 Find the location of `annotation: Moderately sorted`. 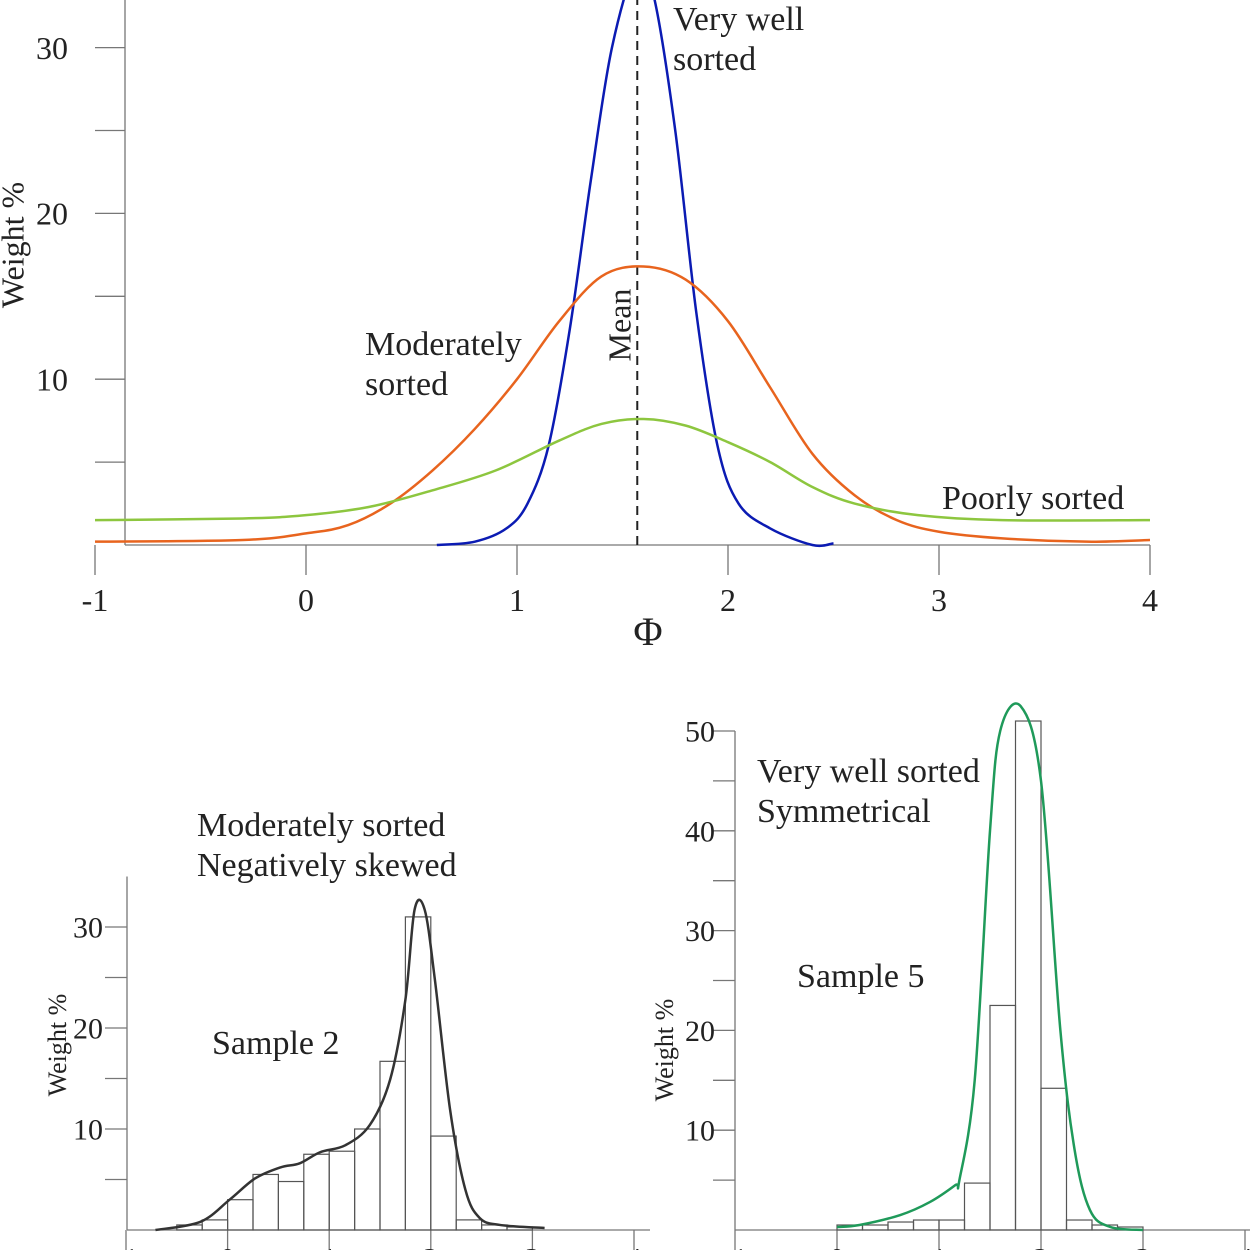

annotation: Moderately sorted is located at coordinates (321, 825).